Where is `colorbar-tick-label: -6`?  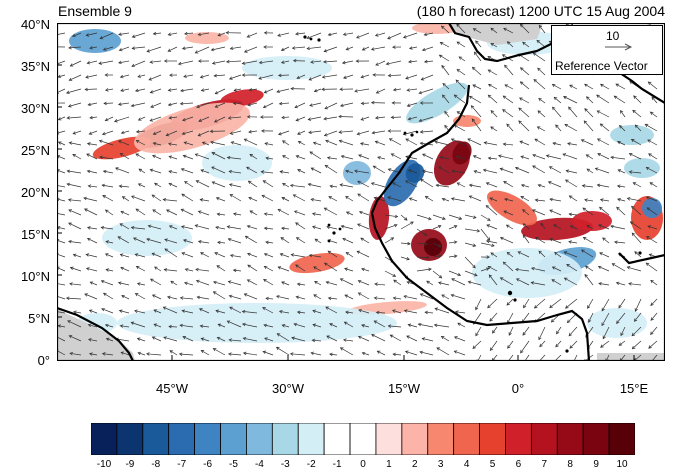 colorbar-tick-label: -6 is located at coordinates (207, 464).